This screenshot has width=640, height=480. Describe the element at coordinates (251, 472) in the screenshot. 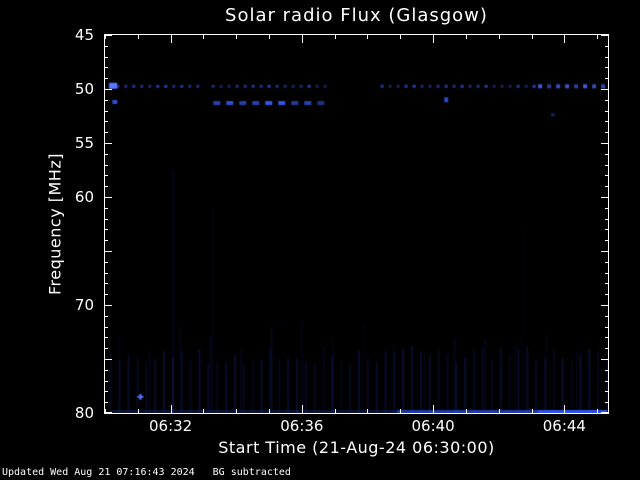

I see `bg-subtracted-note: BG subtracted` at that location.